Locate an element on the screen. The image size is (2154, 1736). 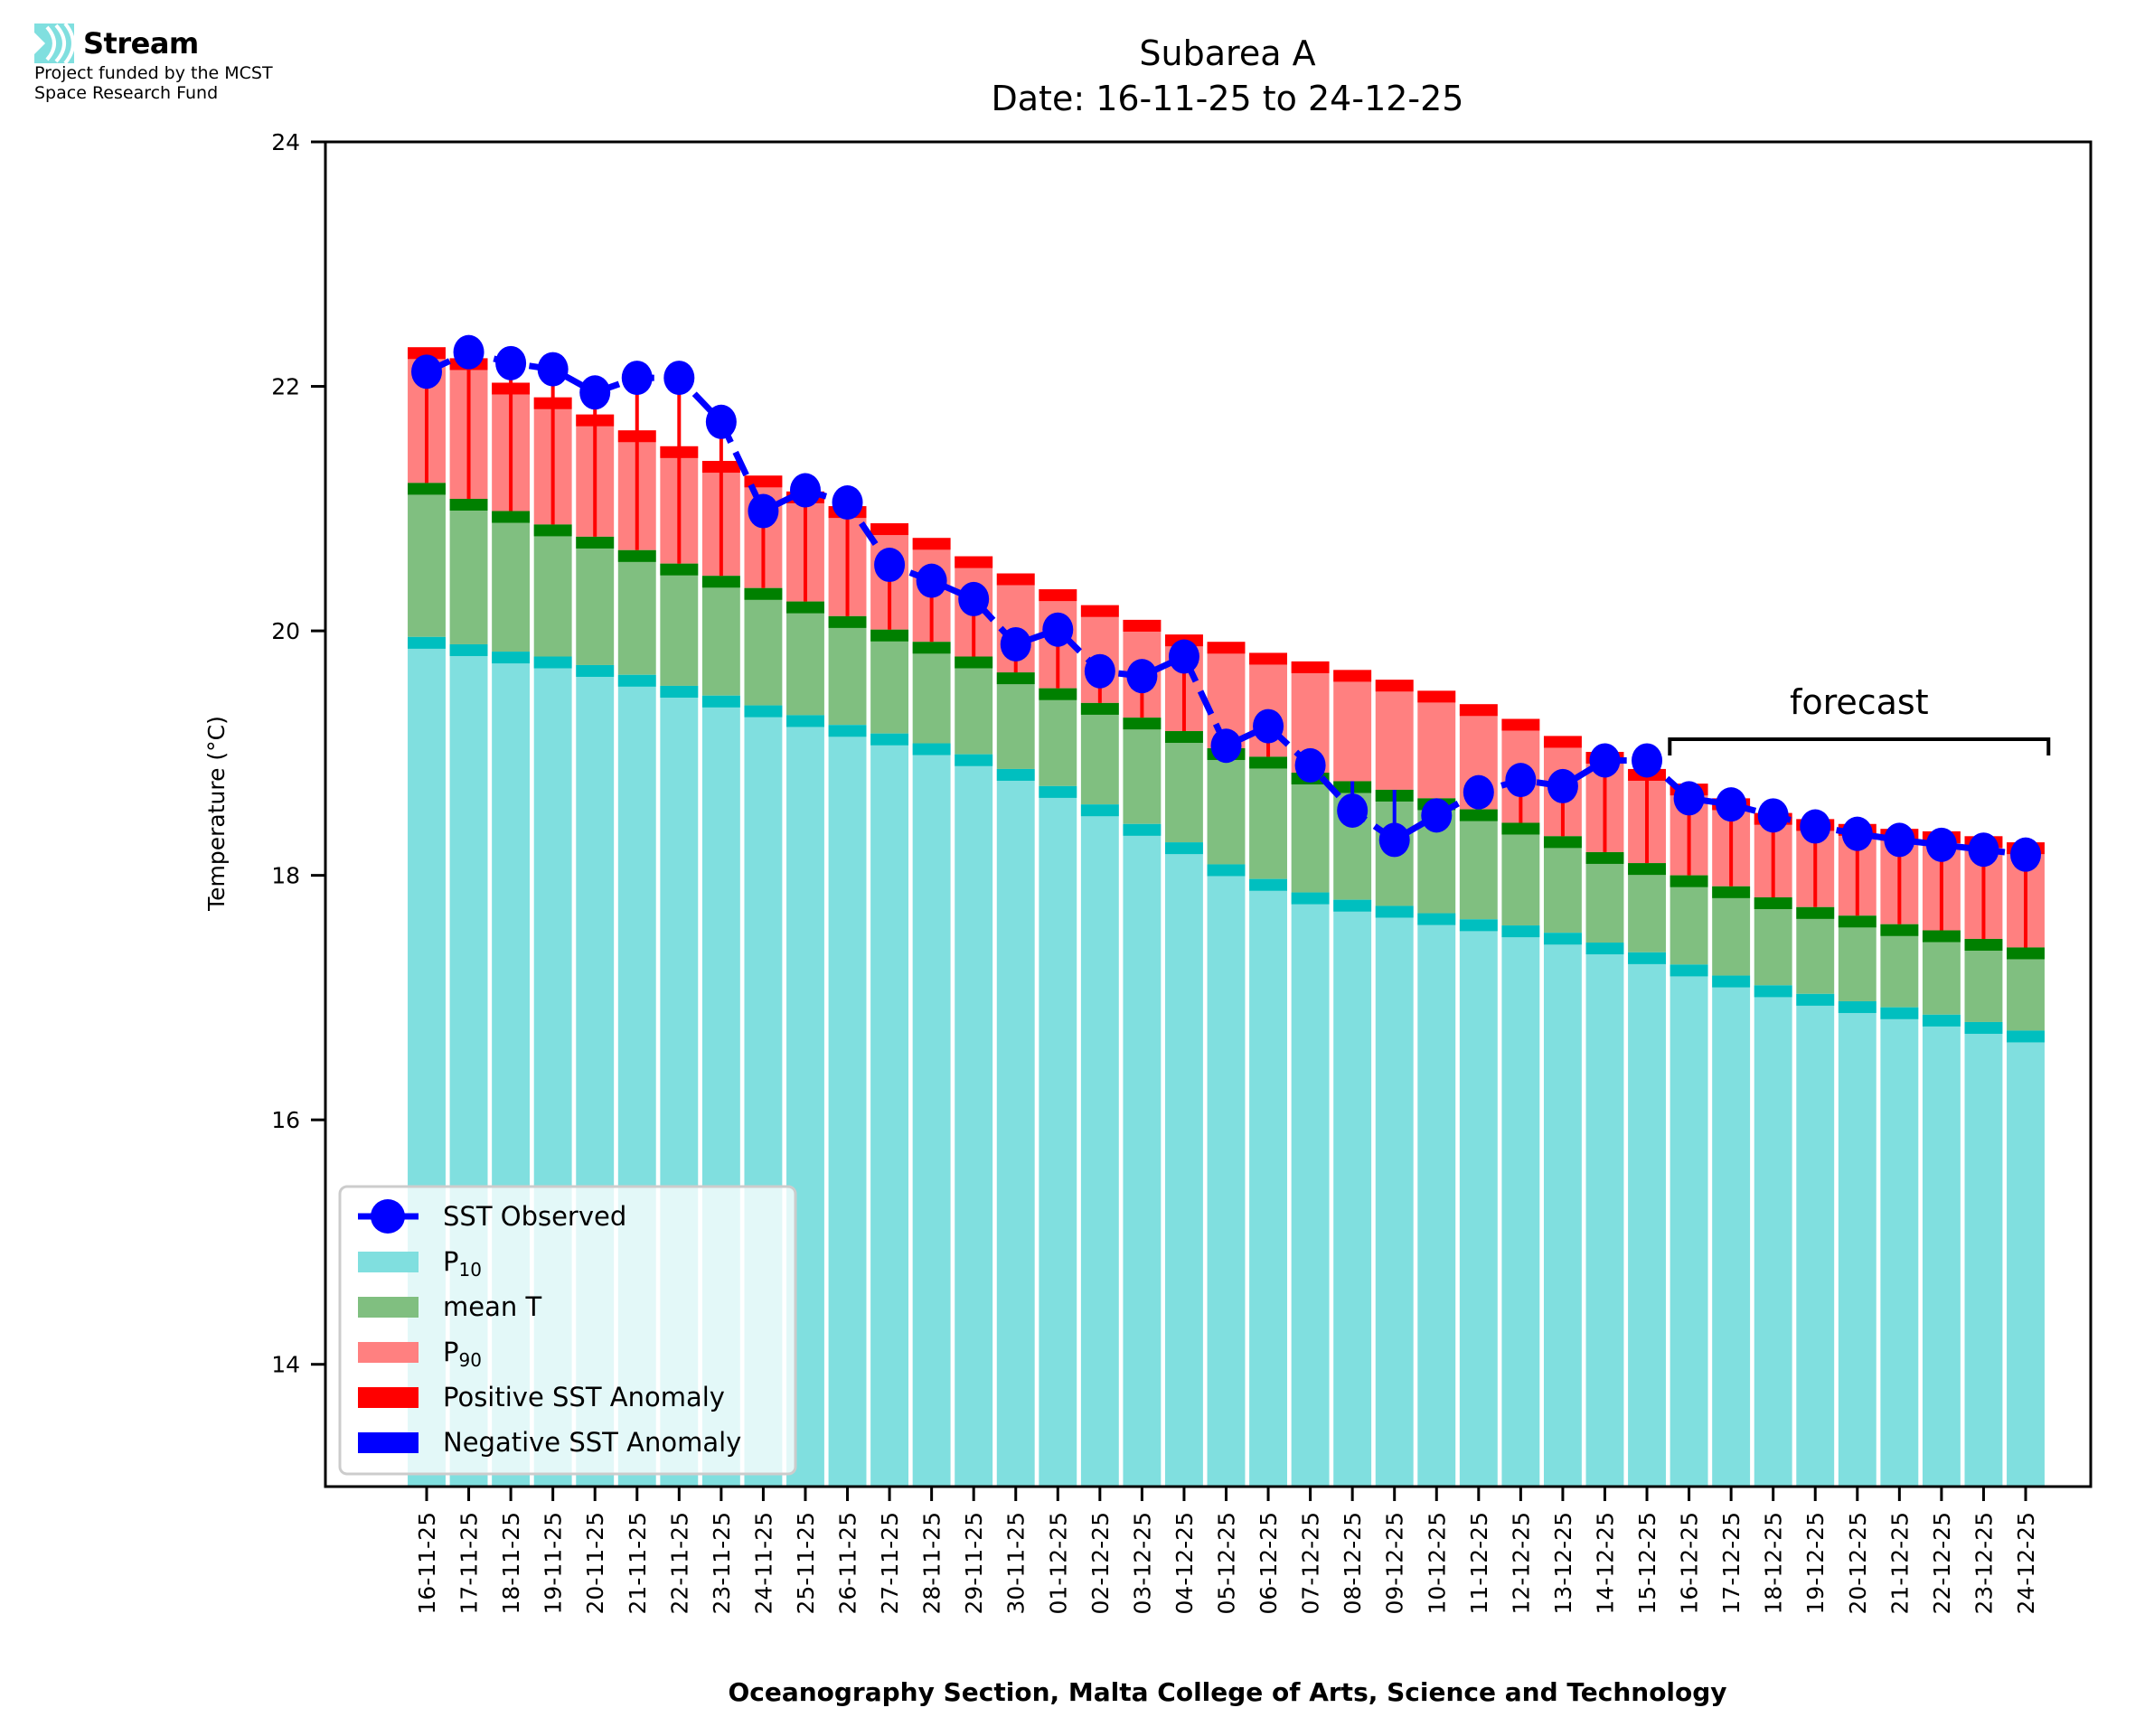
legend-label-observed: SST Observed is located at coordinates (534, 1216).